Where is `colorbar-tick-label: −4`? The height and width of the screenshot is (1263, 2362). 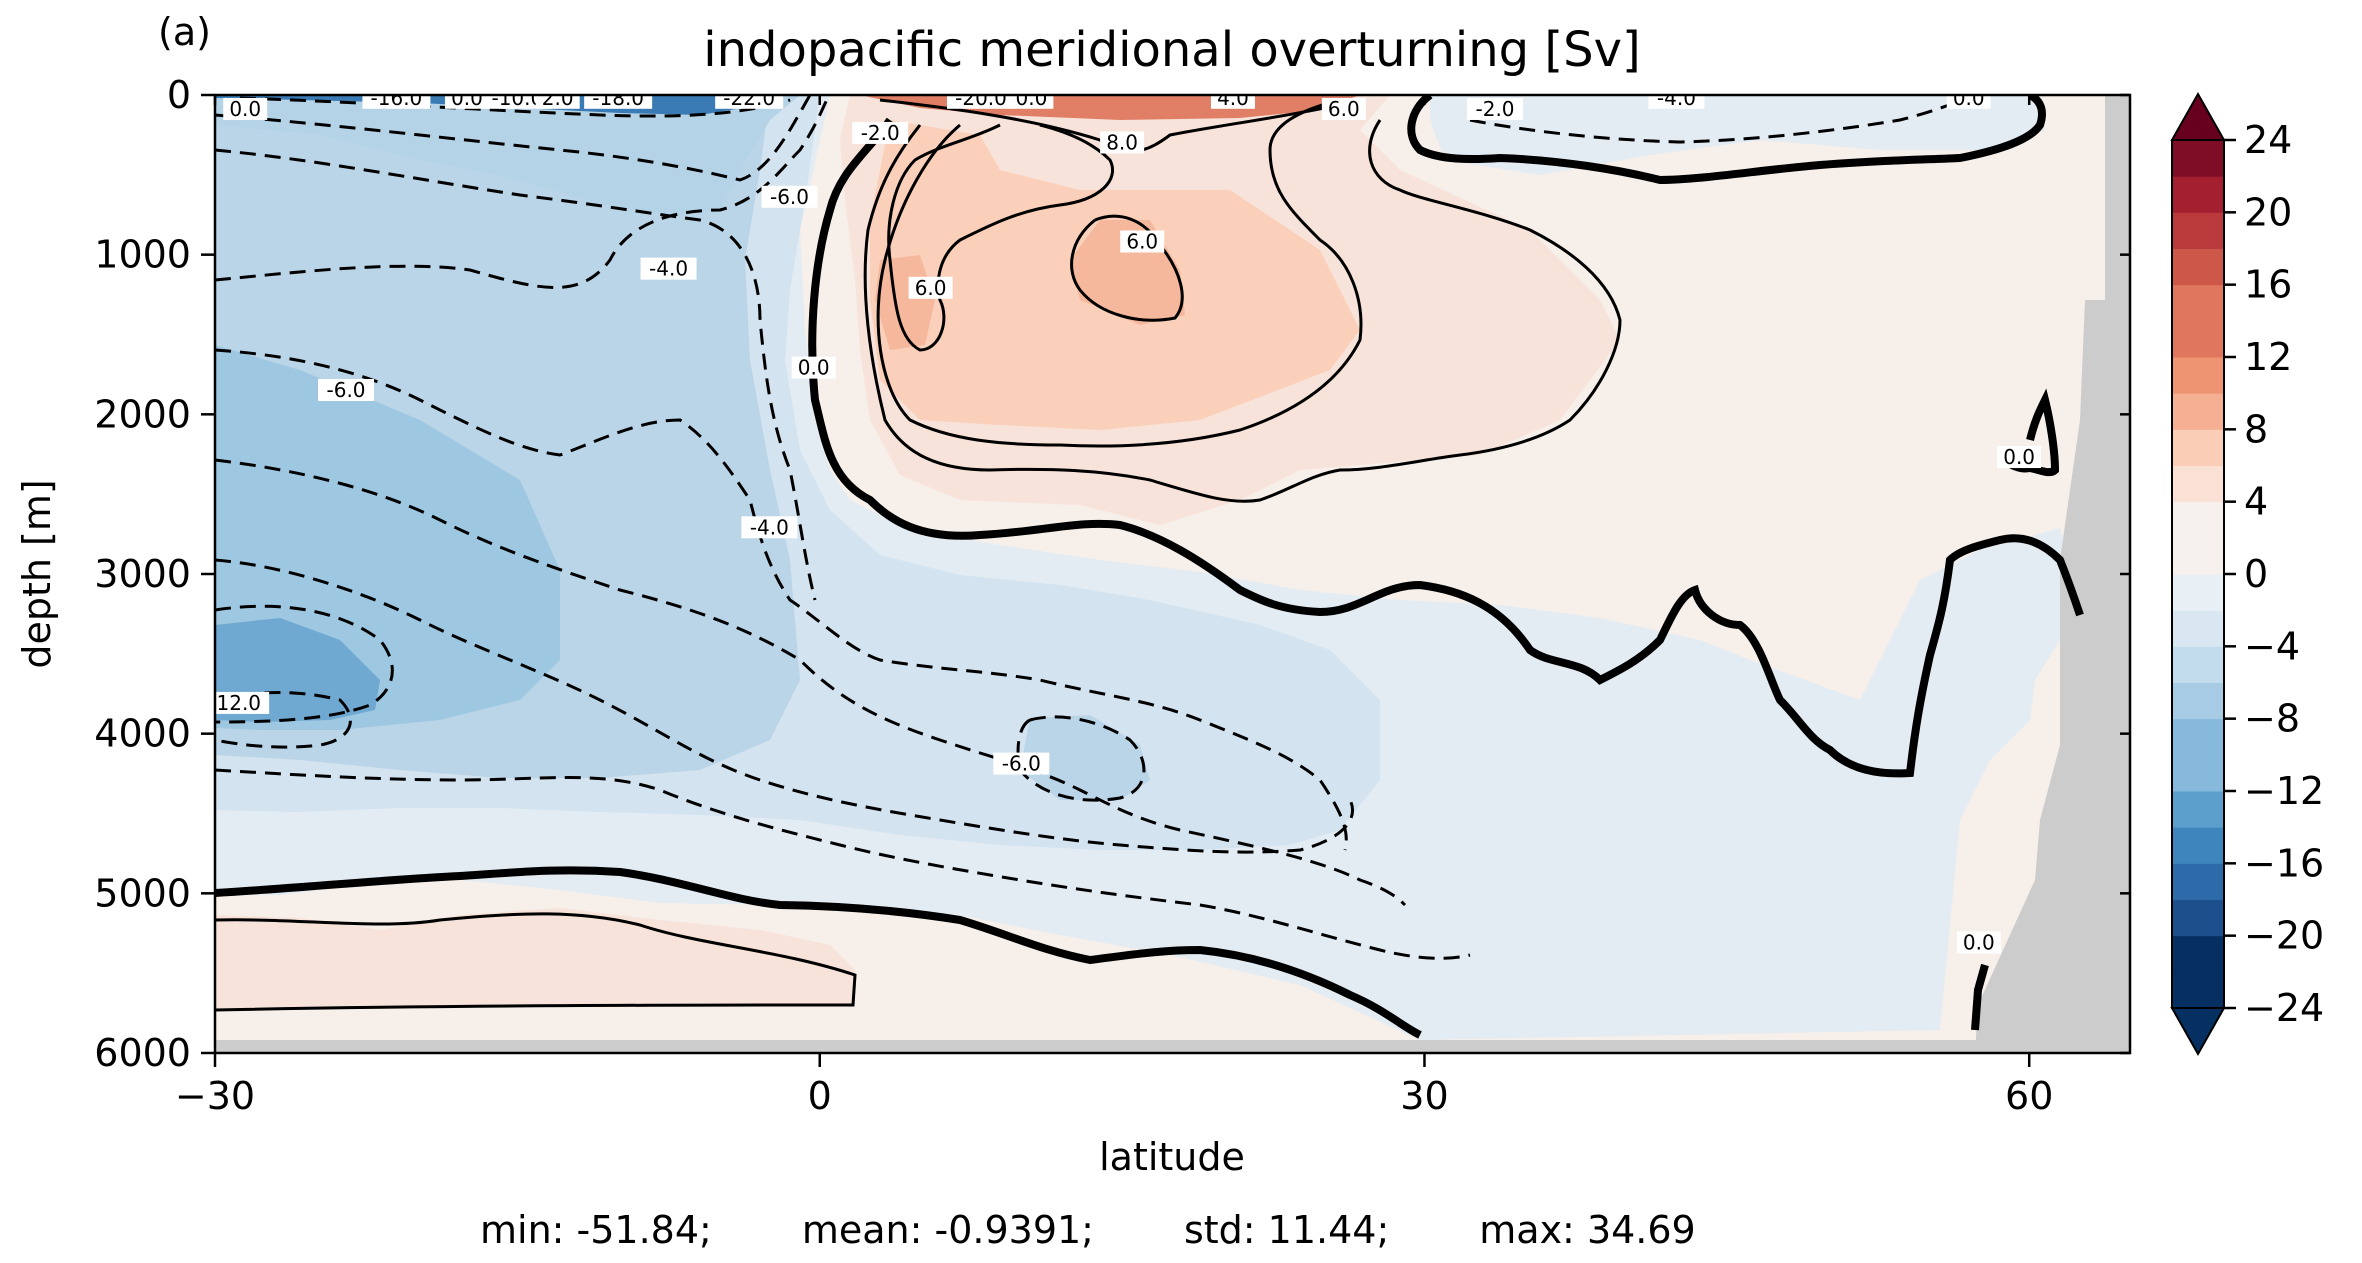 colorbar-tick-label: −4 is located at coordinates (2272, 646).